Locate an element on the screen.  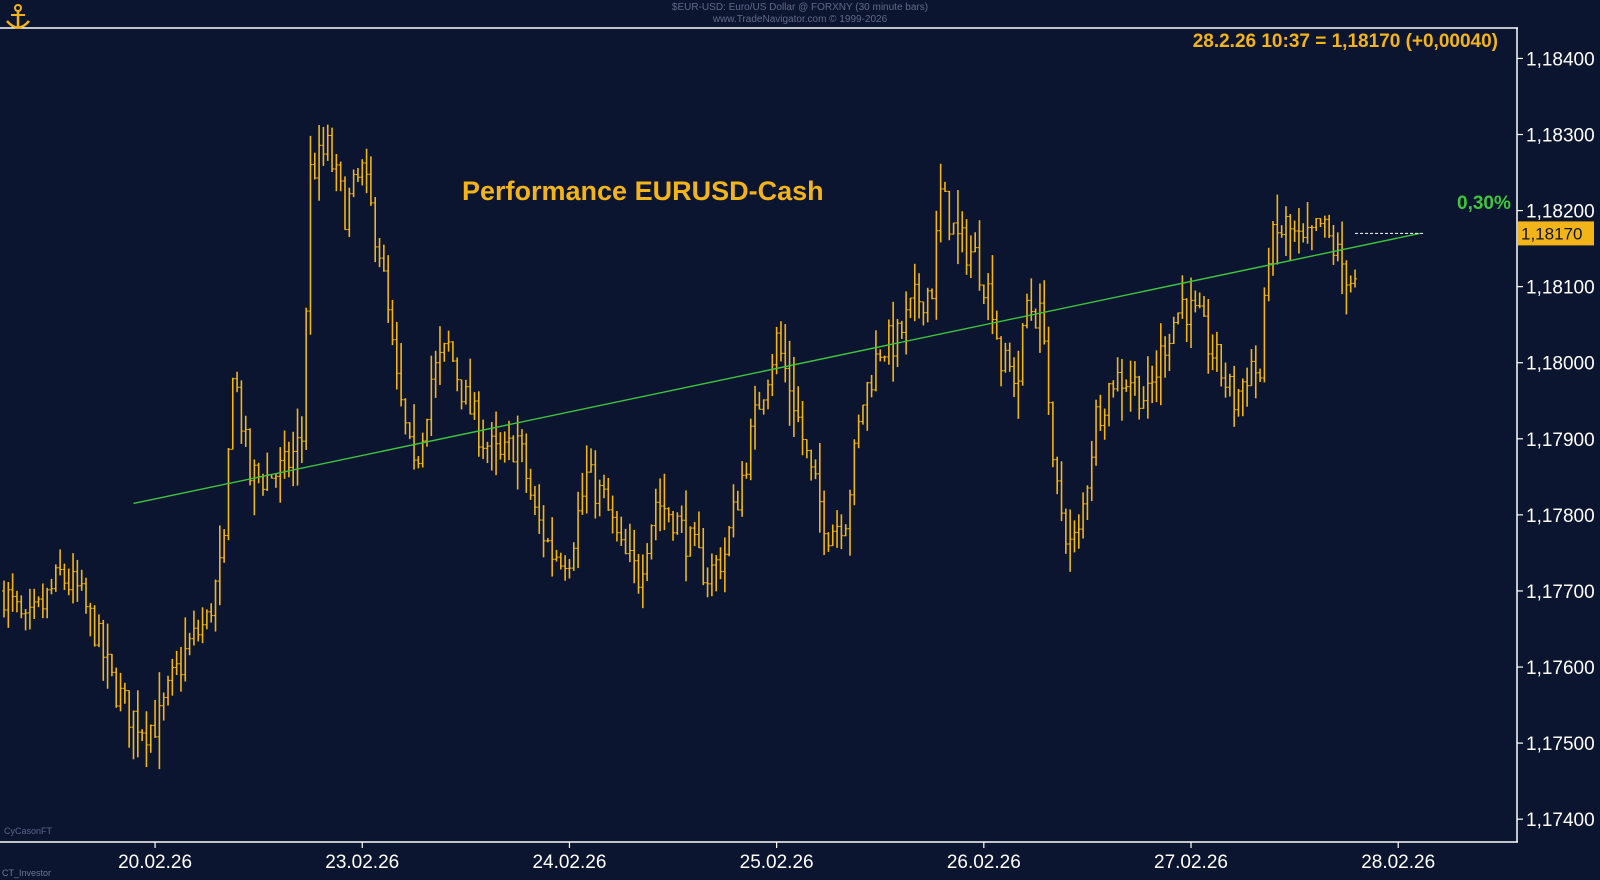
chart-header-copyright: www.TradeNavigator.com © 1999-2026 is located at coordinates (800, 19).